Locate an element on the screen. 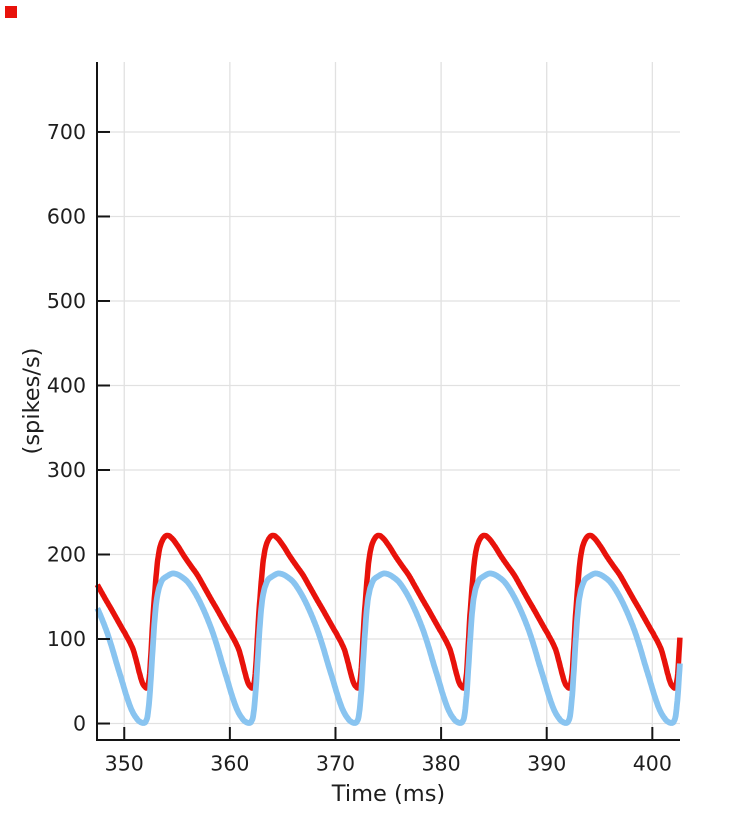  series-line-blue-rate is located at coordinates (388, 648).